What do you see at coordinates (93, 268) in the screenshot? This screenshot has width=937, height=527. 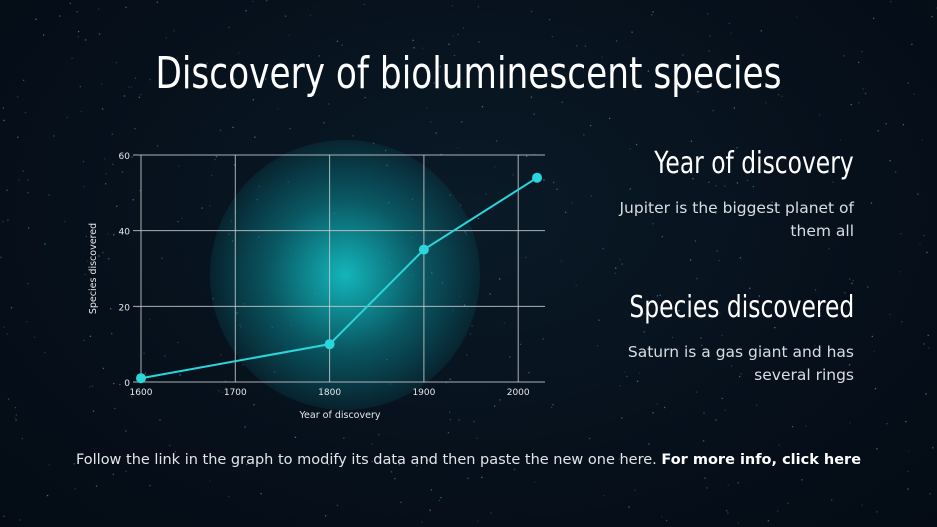 I see `y-axis-label: Species discovered` at bounding box center [93, 268].